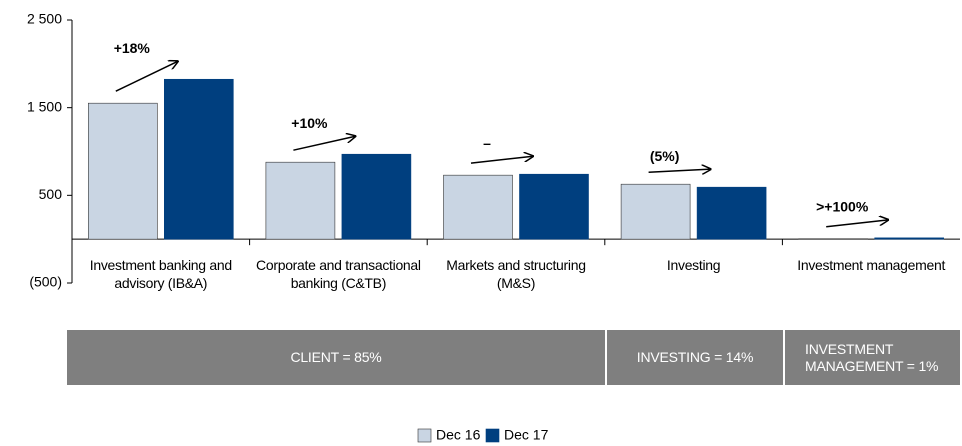 The height and width of the screenshot is (446, 962). I want to click on annotation: (5%), so click(665, 156).